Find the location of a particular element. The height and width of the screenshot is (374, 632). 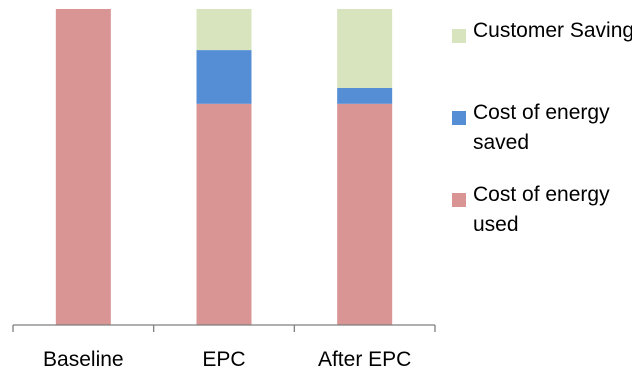

x-axis-tick-labels: Baseline EPC After EPC is located at coordinates (227, 359).